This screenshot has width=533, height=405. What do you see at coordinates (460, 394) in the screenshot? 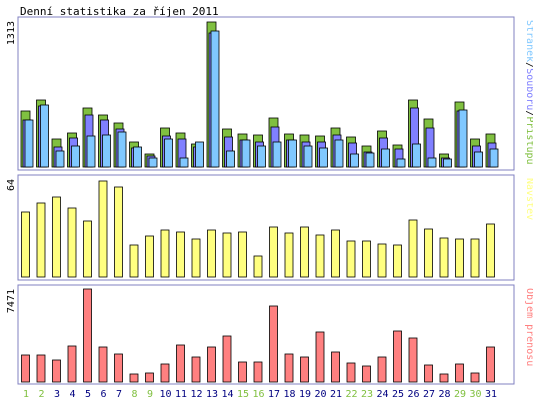
I see `day-label-29: 29` at bounding box center [460, 394].